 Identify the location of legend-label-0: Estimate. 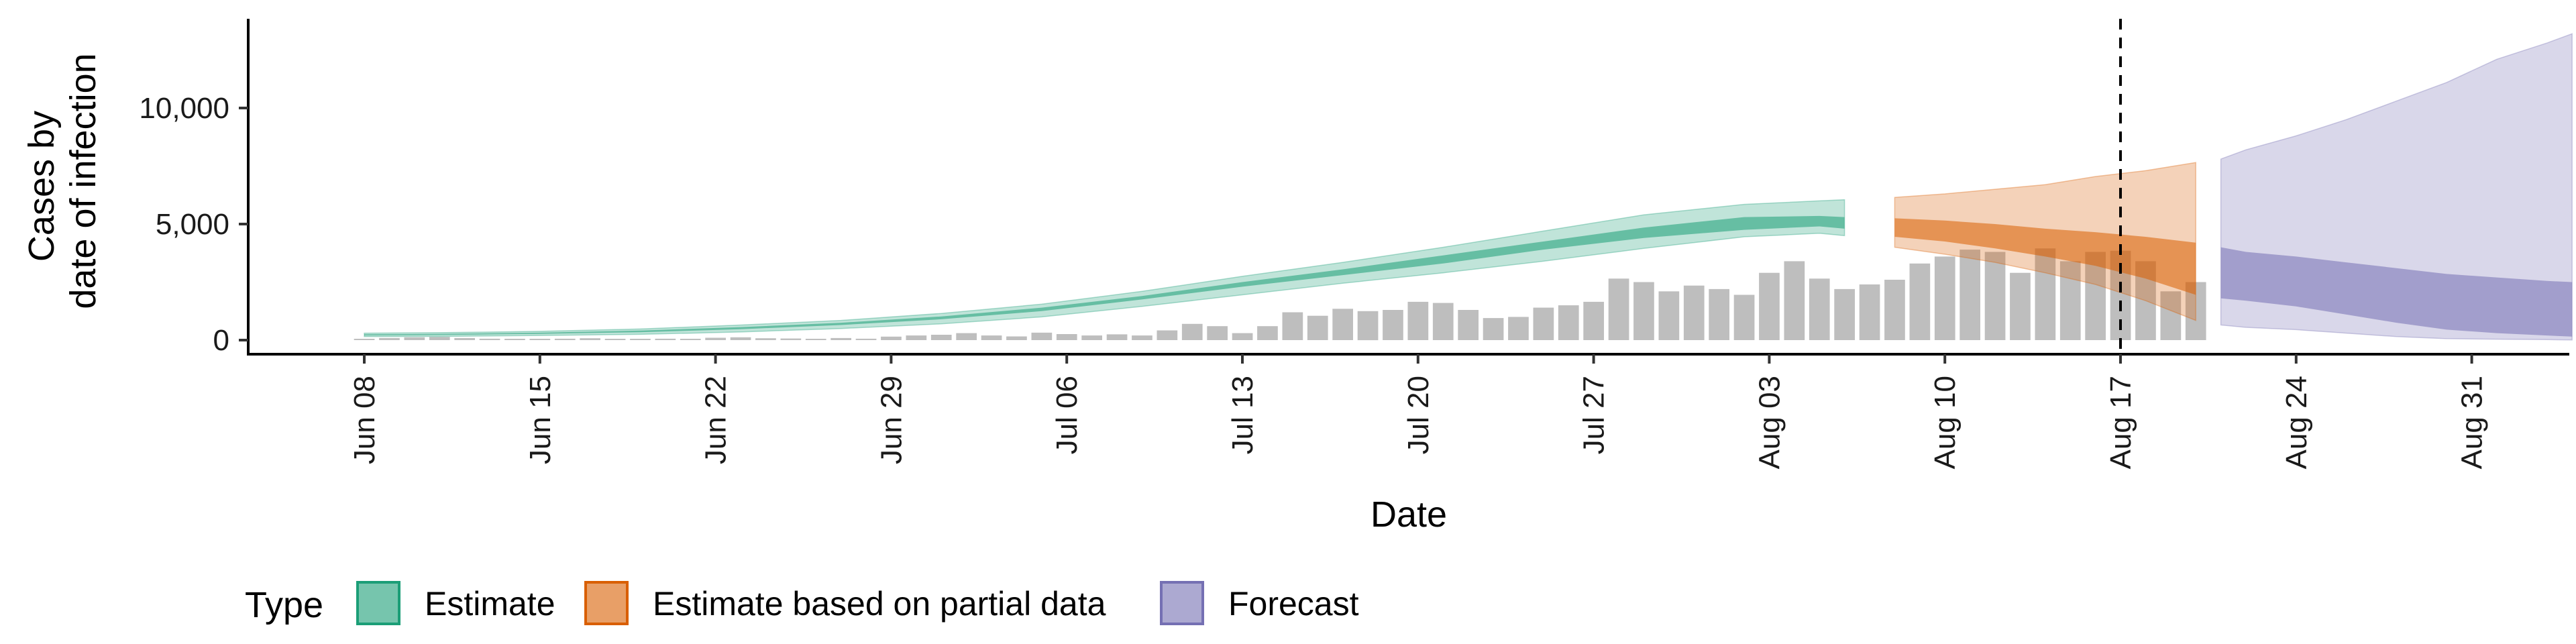
(490, 604).